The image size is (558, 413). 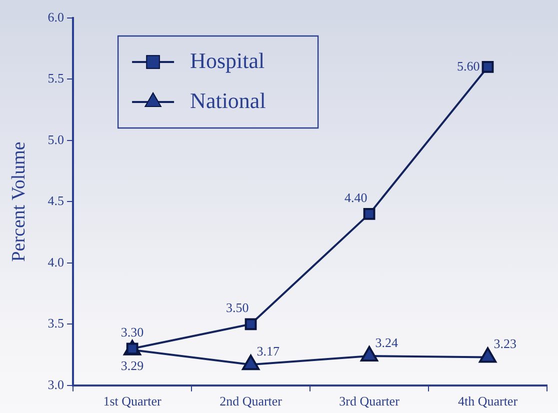 What do you see at coordinates (387, 342) in the screenshot?
I see `data-label: 3.24` at bounding box center [387, 342].